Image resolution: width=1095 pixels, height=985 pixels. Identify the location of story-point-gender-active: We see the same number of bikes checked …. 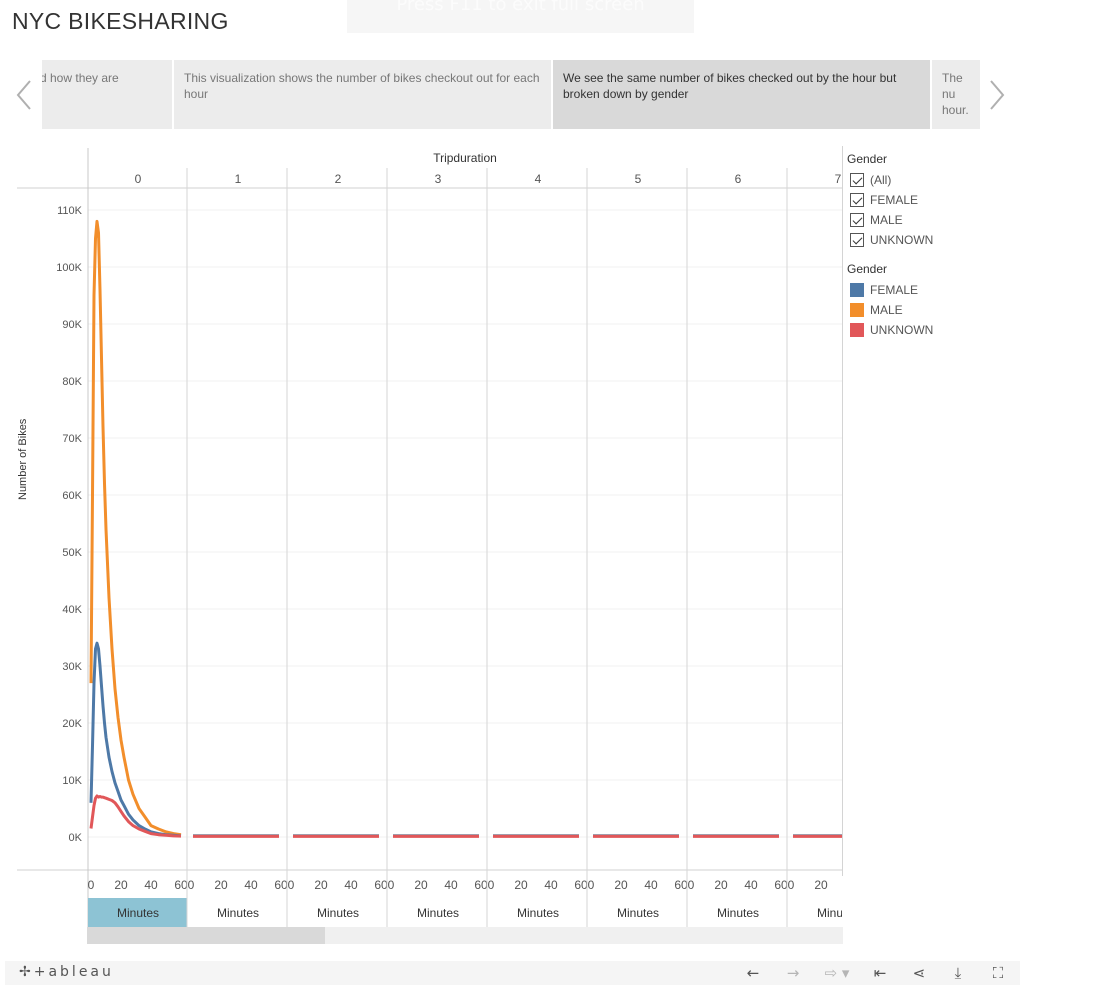
(741, 94).